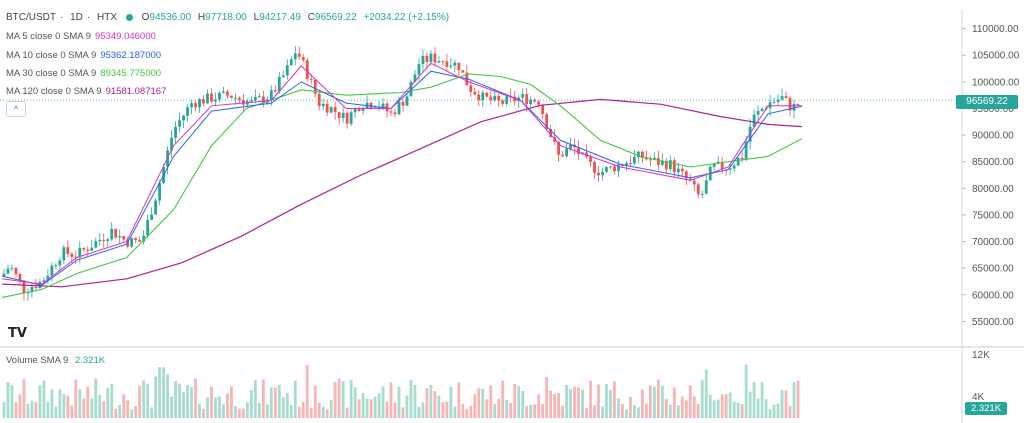  I want to click on y-tick-label: 85000.00, so click(993, 162).